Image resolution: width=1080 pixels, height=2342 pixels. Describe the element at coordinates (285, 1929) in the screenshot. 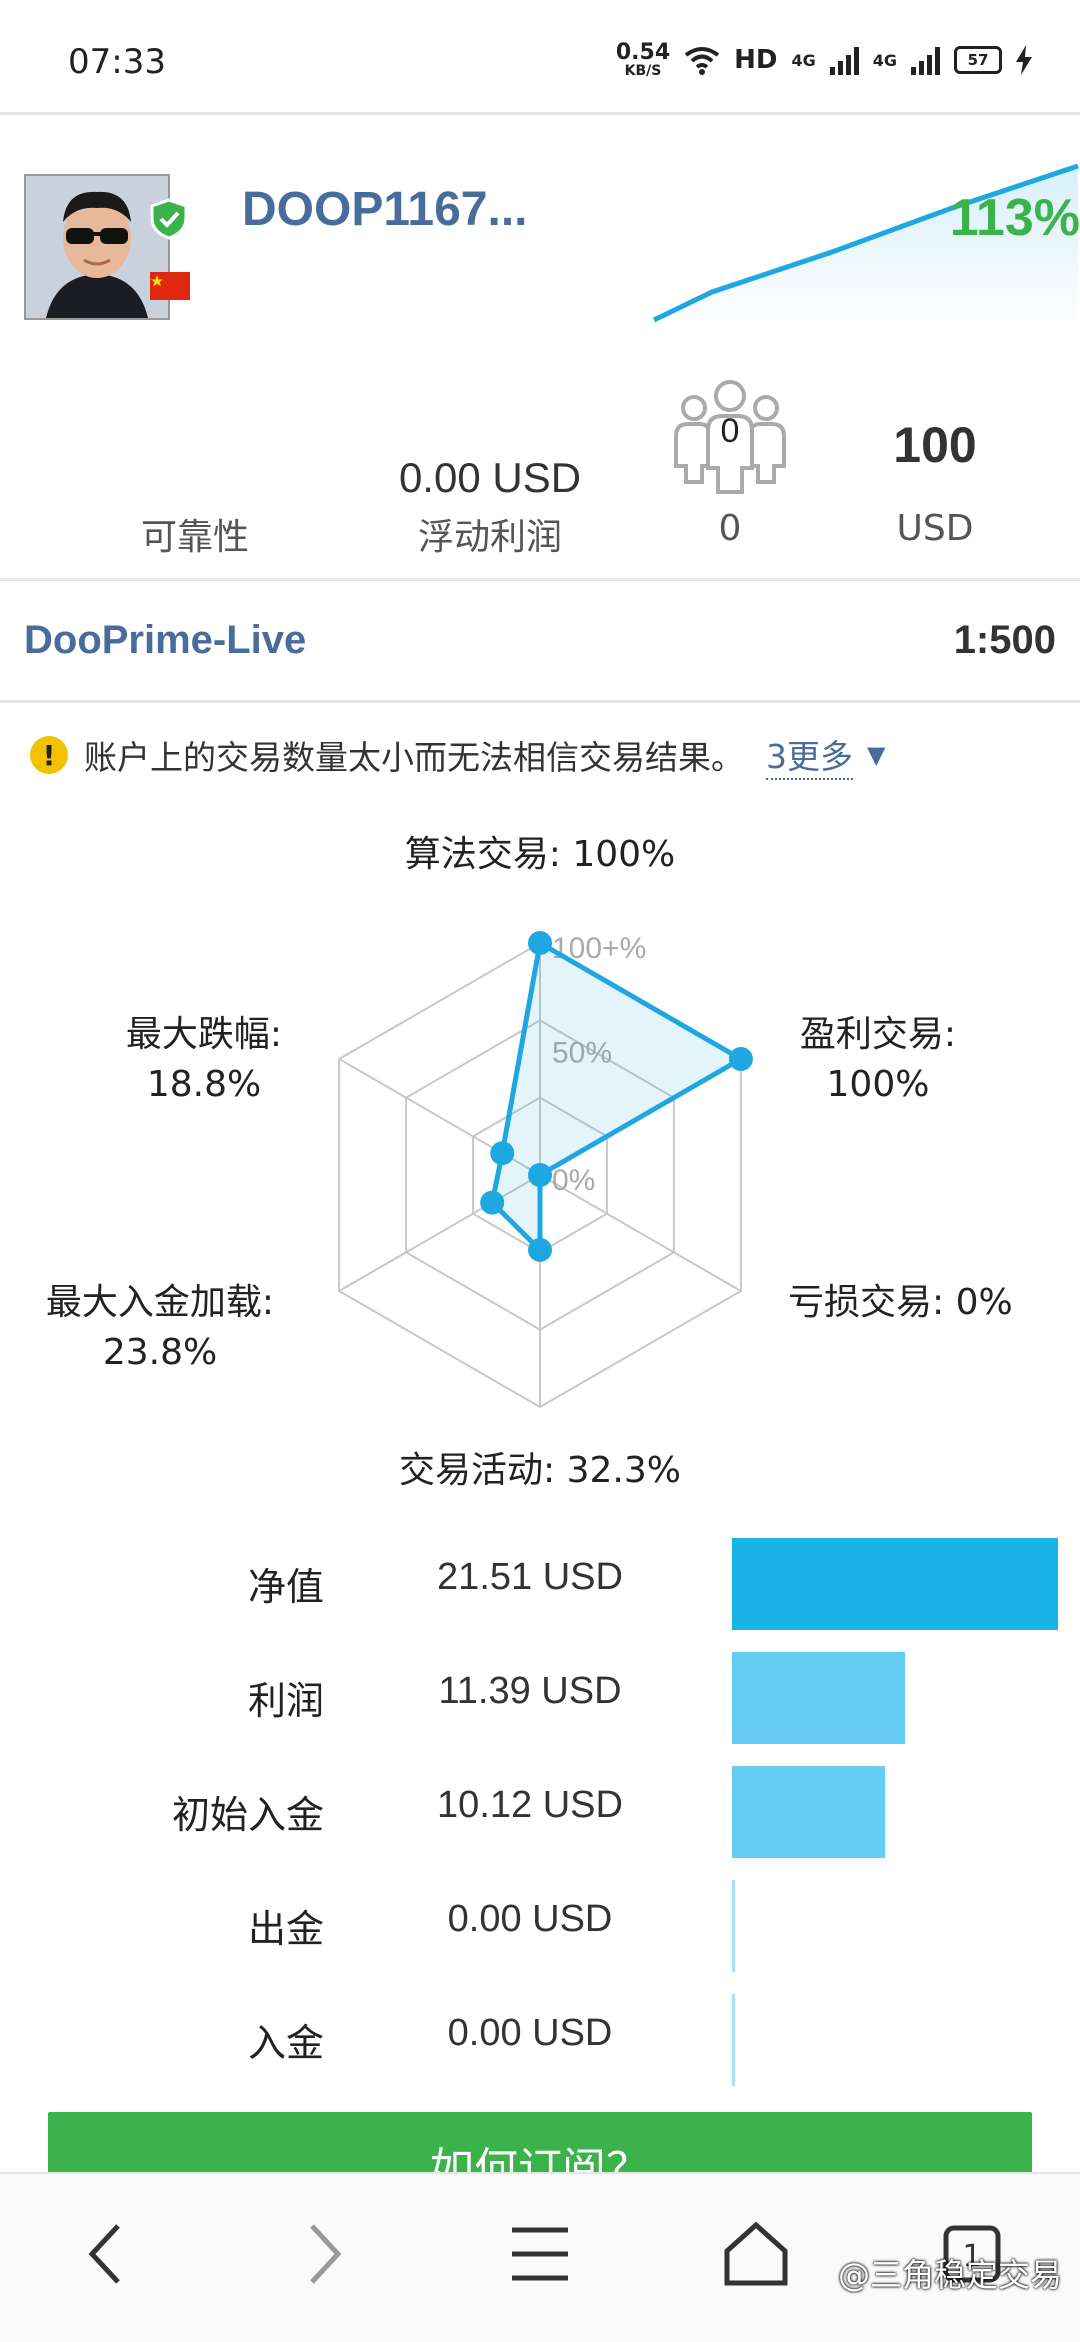

I see `bar-label: 出金` at that location.